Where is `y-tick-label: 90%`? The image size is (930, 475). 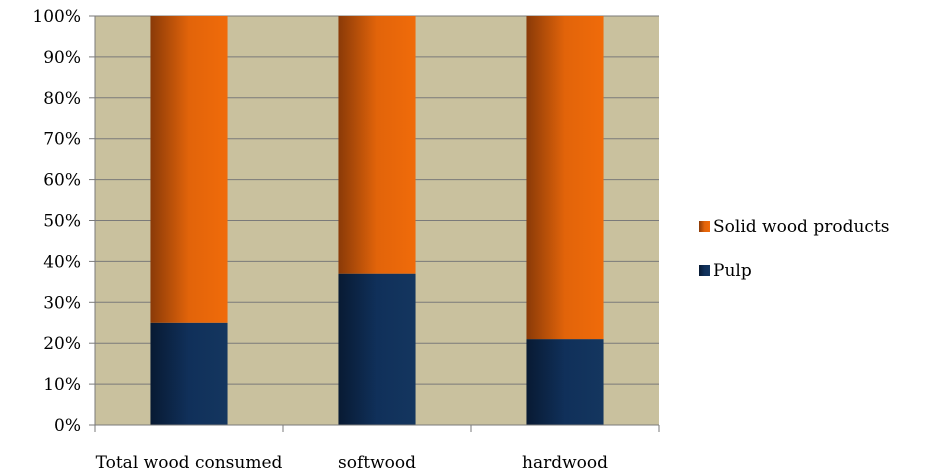 y-tick-label: 90% is located at coordinates (62, 58).